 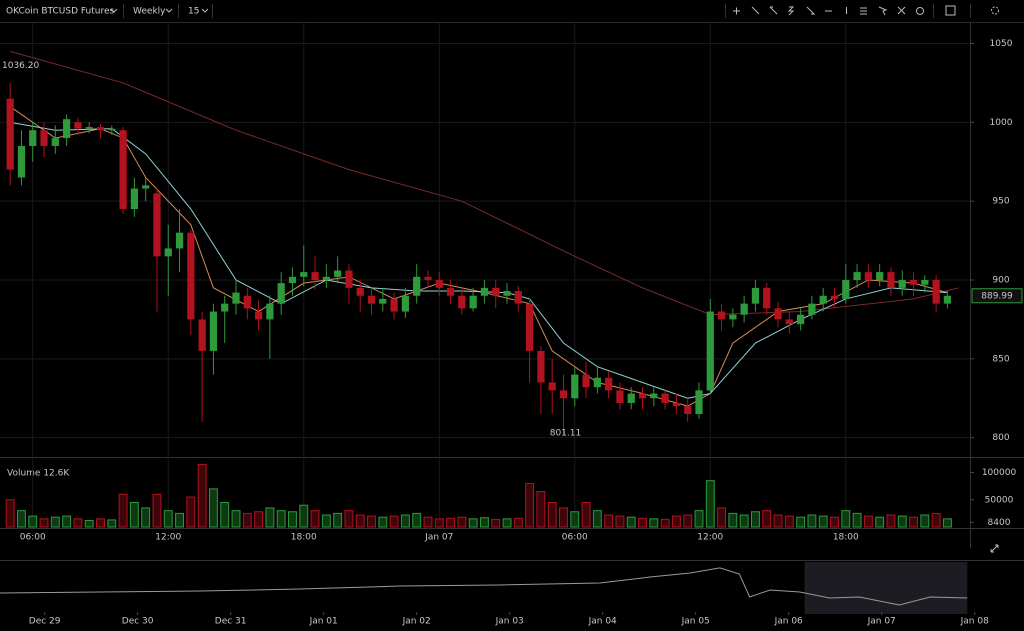 What do you see at coordinates (883, 11) in the screenshot?
I see `pointer-tool` at bounding box center [883, 11].